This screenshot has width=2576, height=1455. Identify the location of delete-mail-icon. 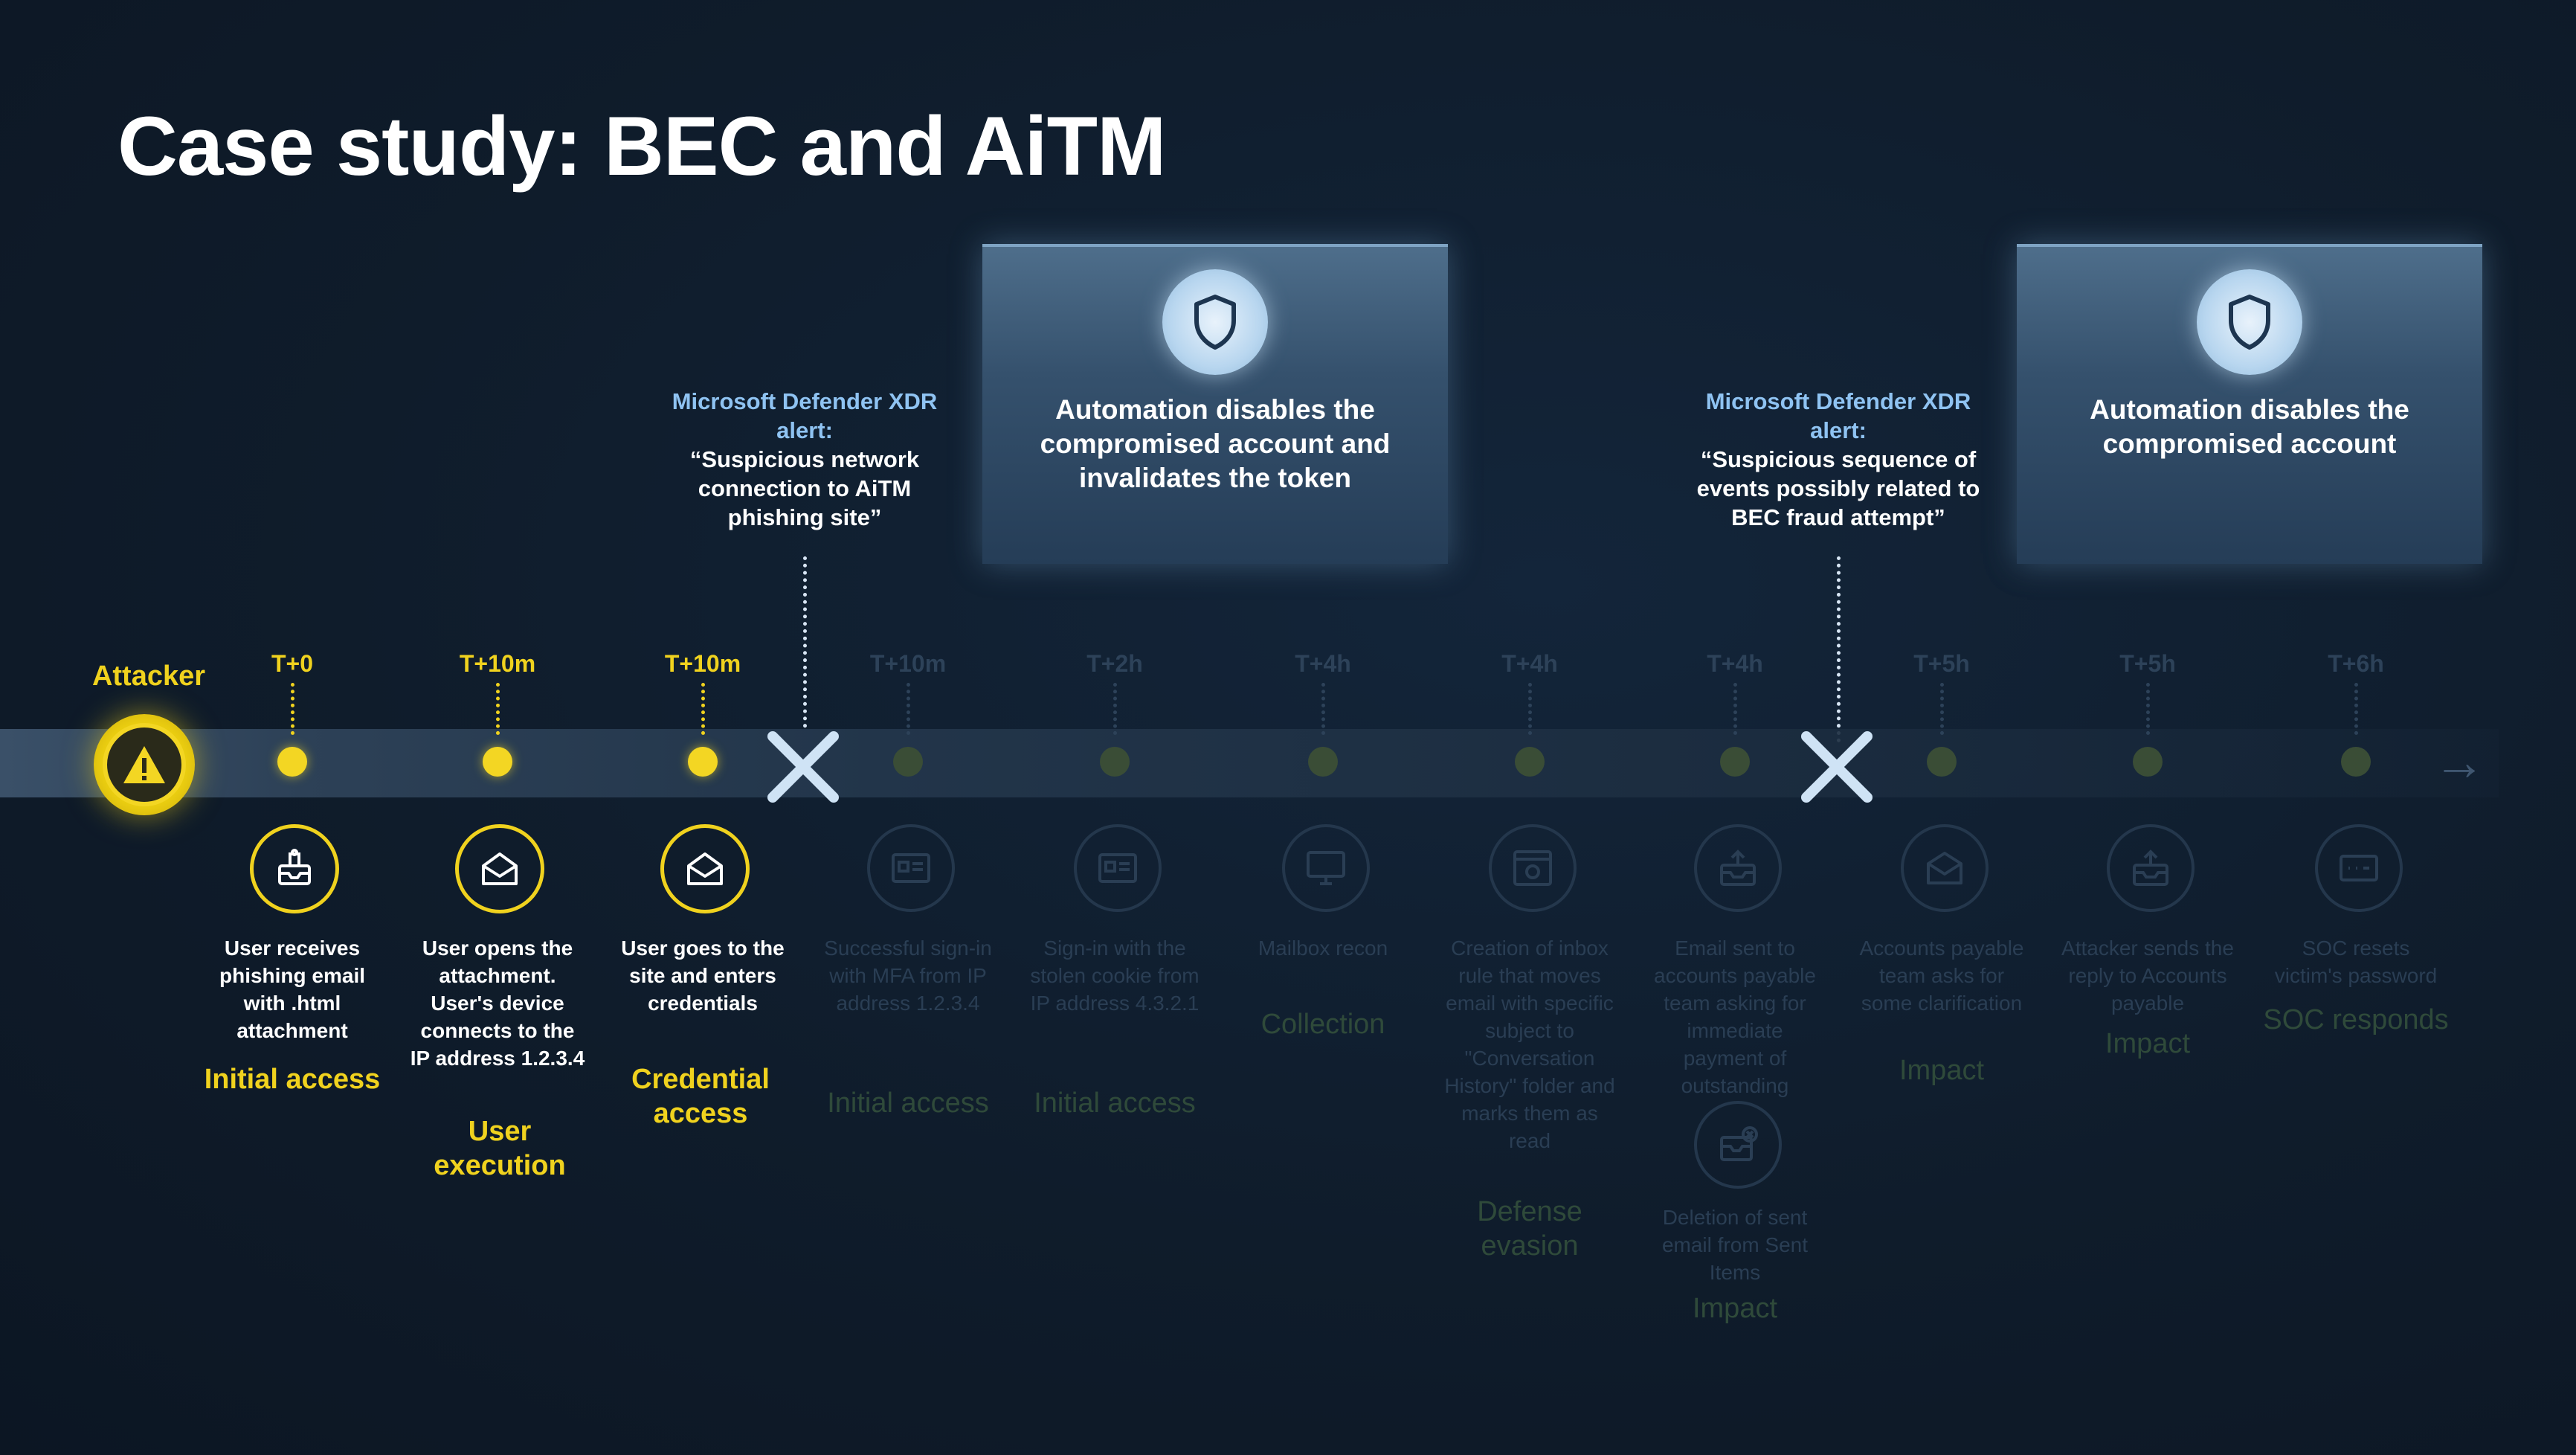
(1738, 1145).